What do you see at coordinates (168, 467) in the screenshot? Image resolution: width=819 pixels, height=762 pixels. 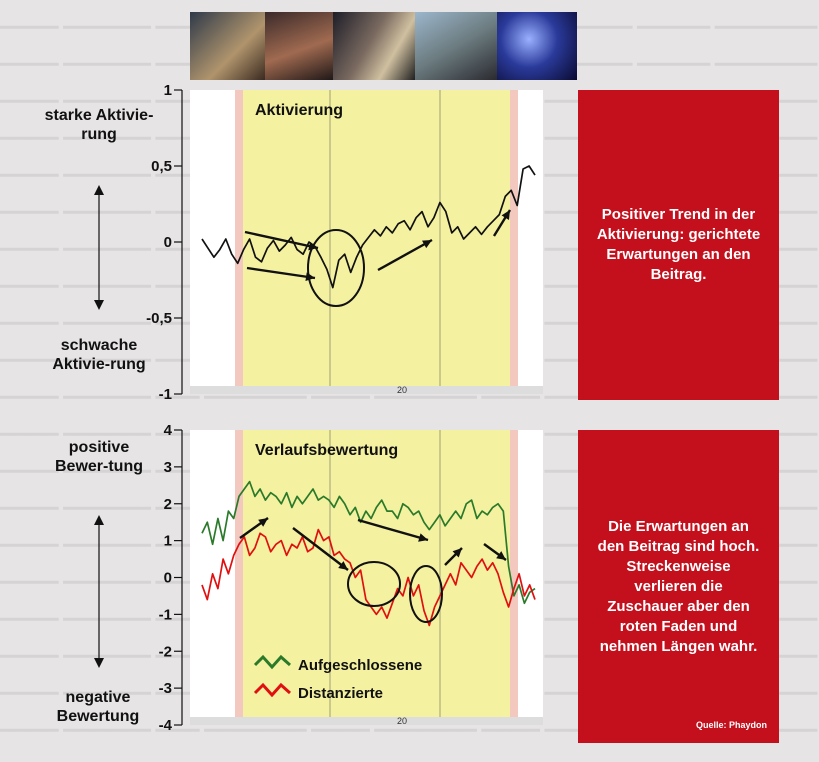 I see `y-tick-label: 3` at bounding box center [168, 467].